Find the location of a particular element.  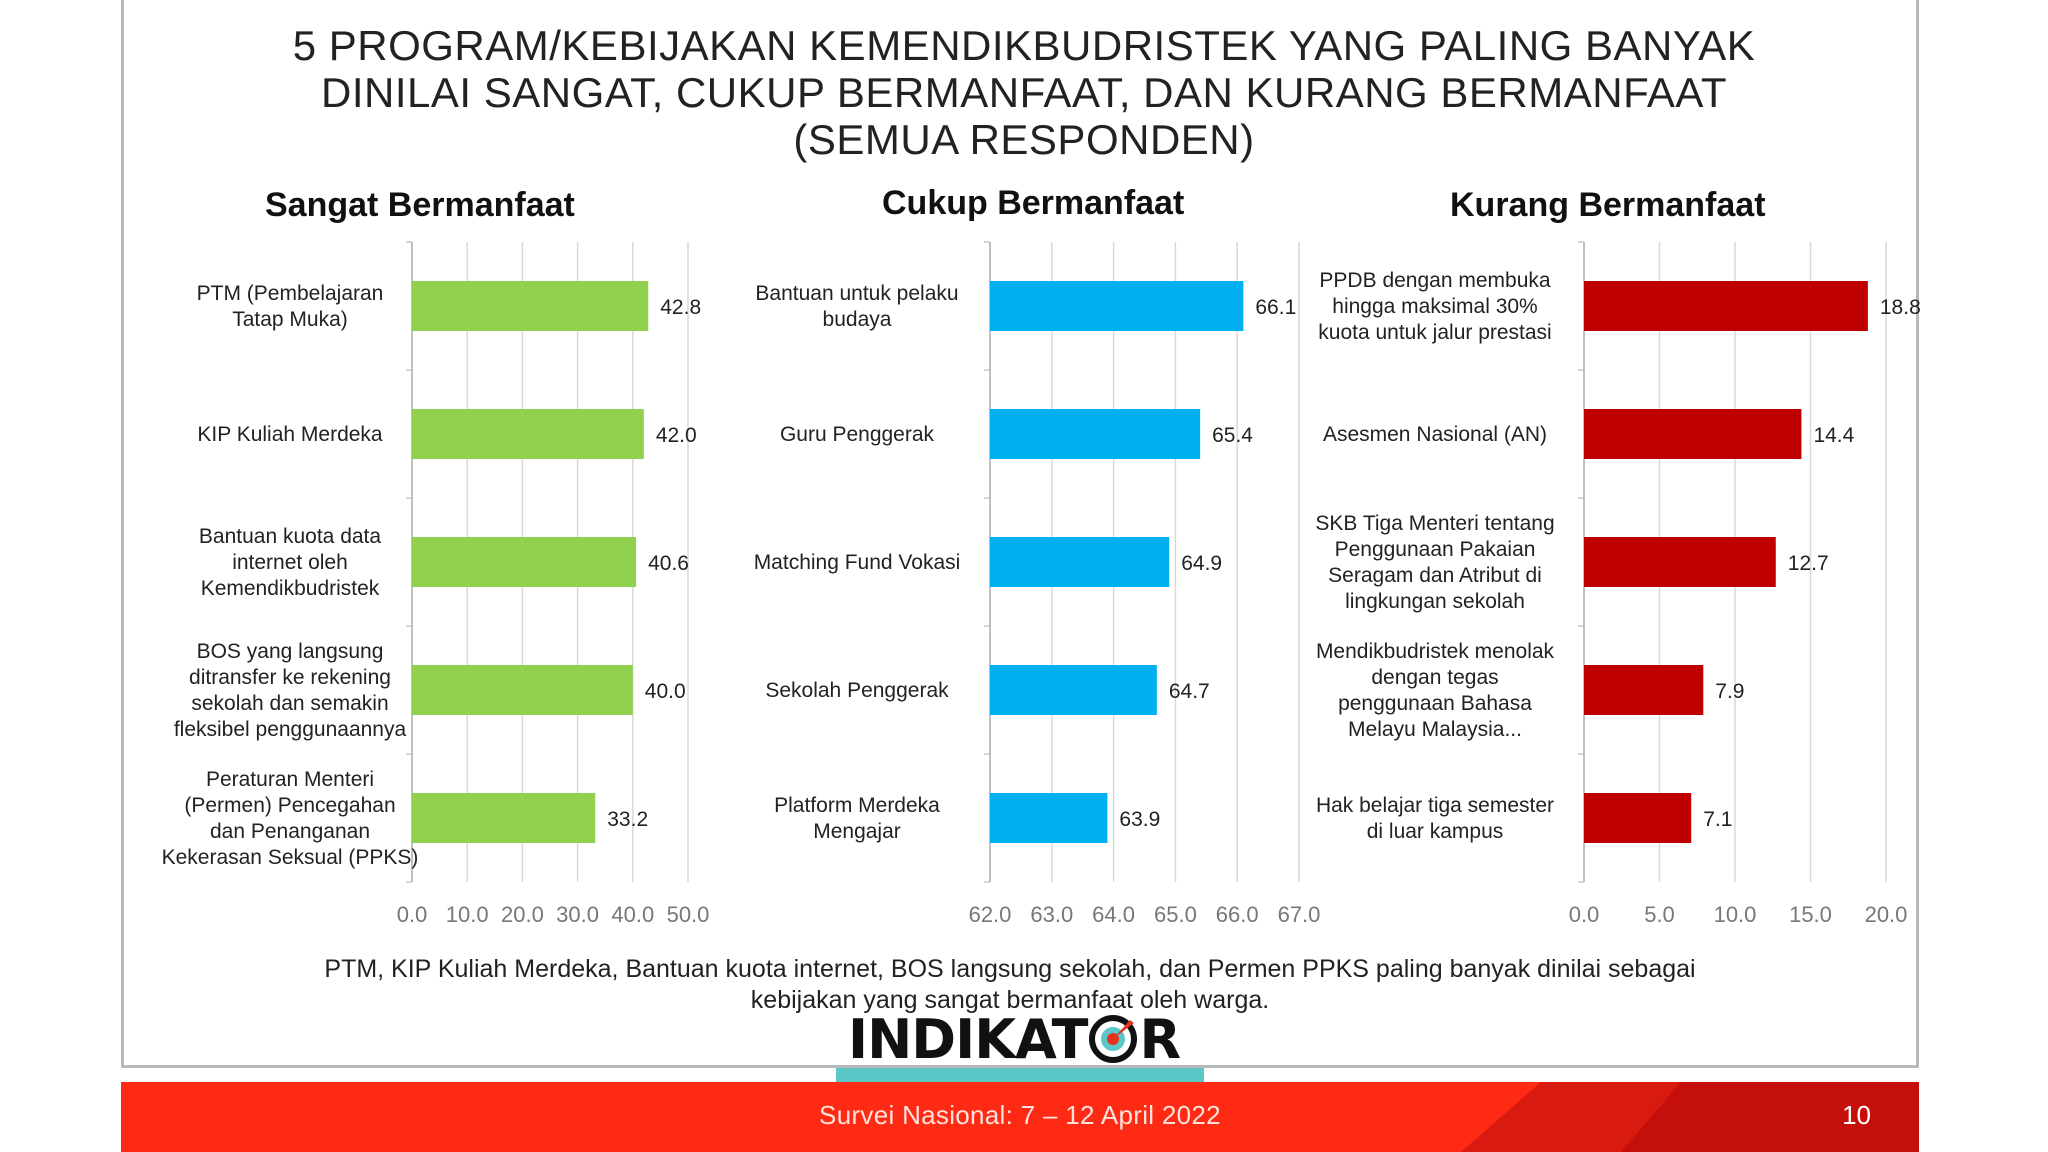

footer-survey-text: Survei Nasional: 7 – 12 April 2022 is located at coordinates (1020, 1115).